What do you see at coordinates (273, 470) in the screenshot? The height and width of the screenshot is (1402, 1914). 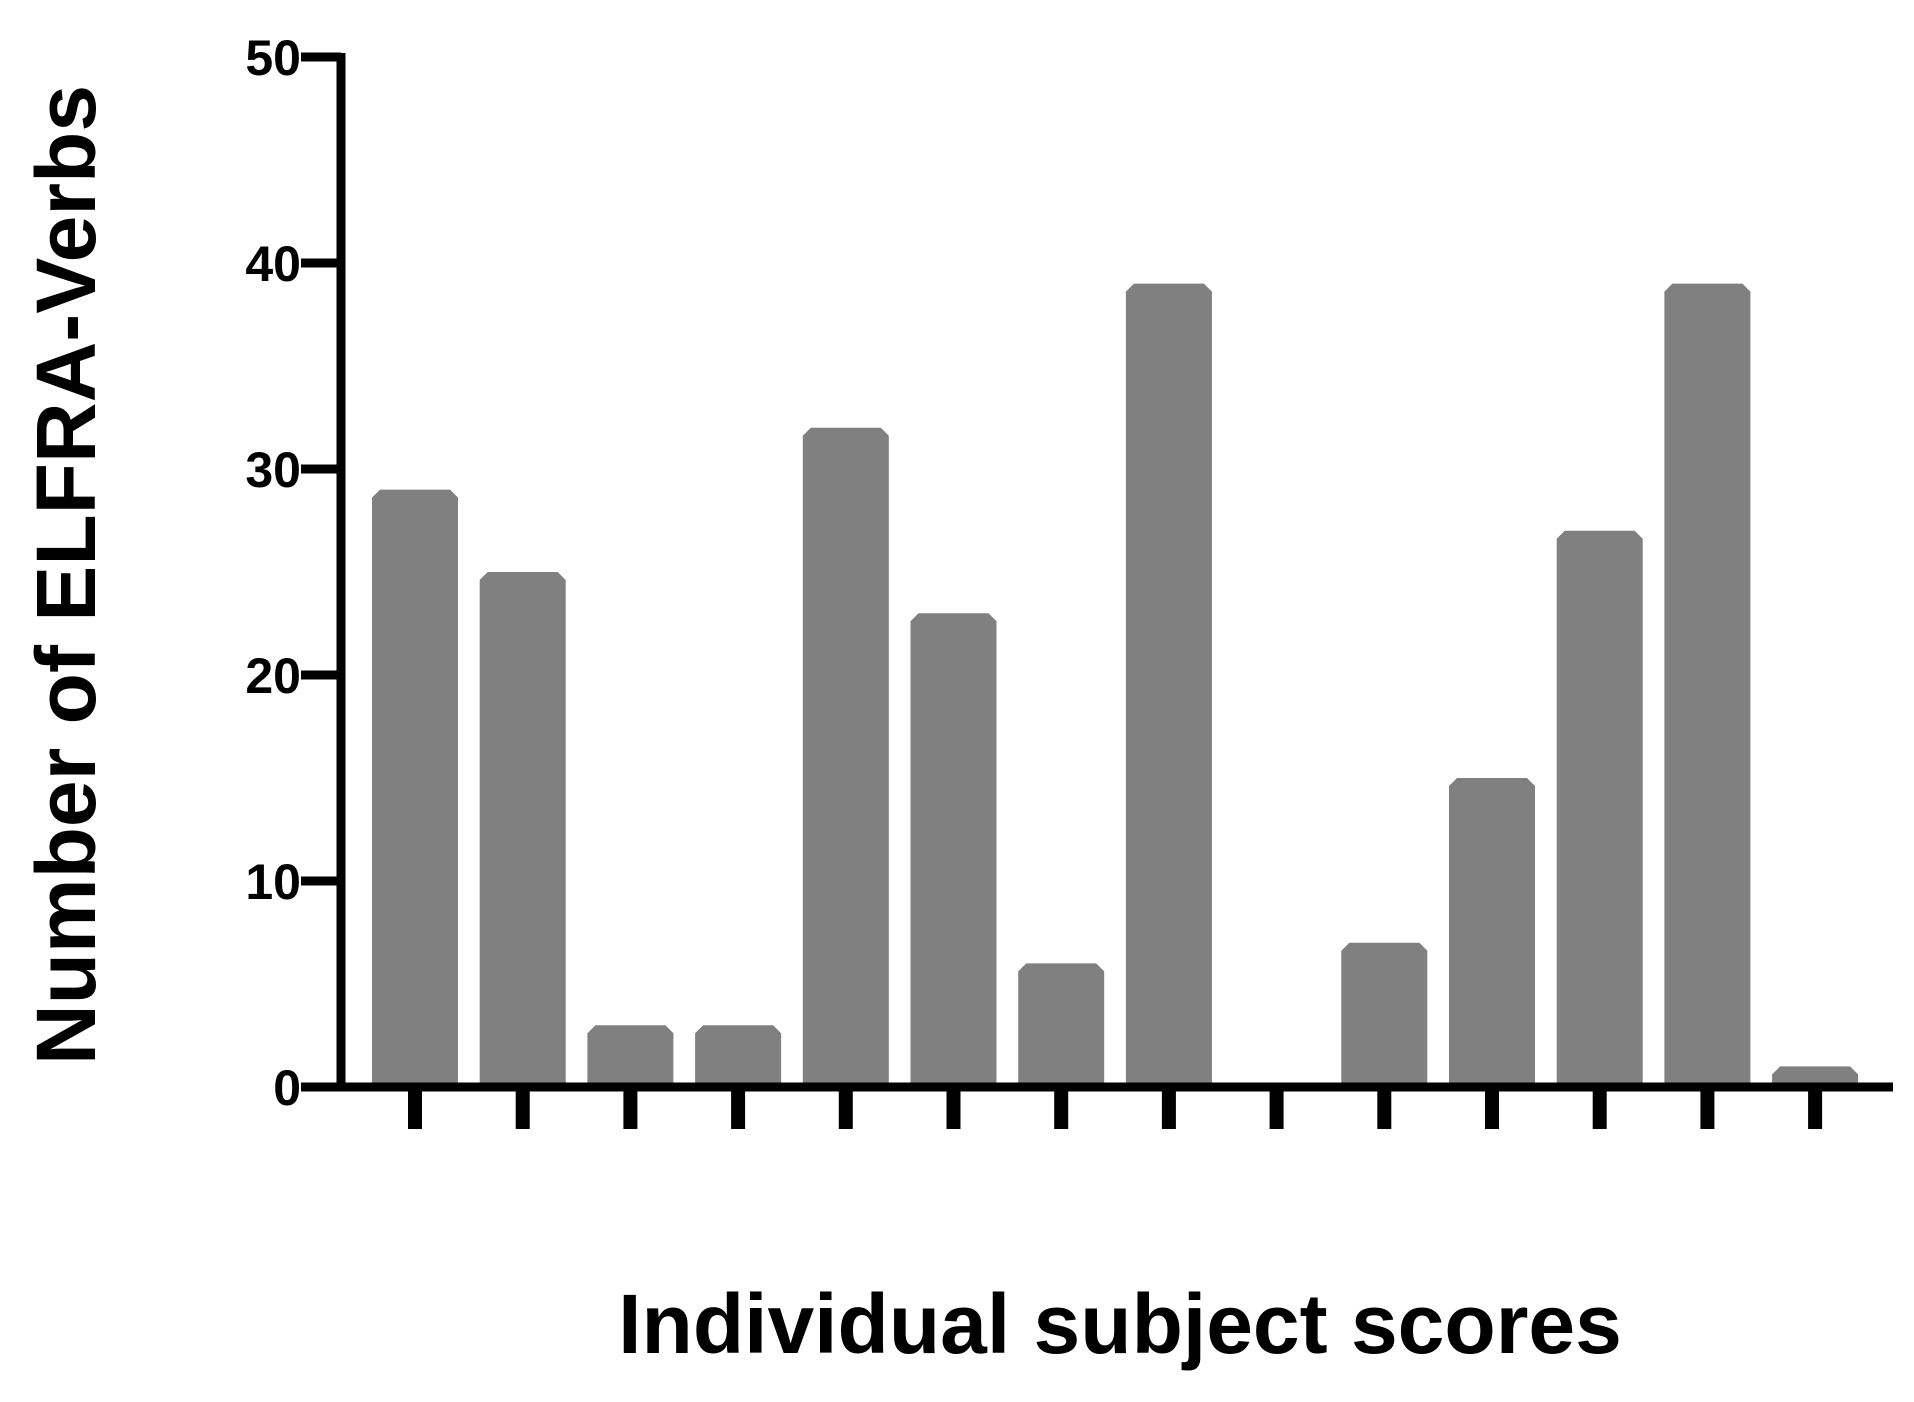 I see `y-tick-label: 30` at bounding box center [273, 470].